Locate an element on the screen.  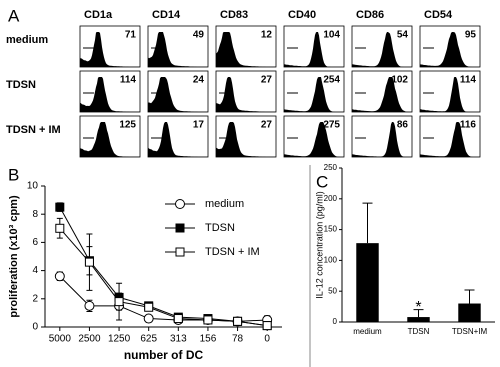
x-tick-label: 625 is located at coordinates (148, 339).